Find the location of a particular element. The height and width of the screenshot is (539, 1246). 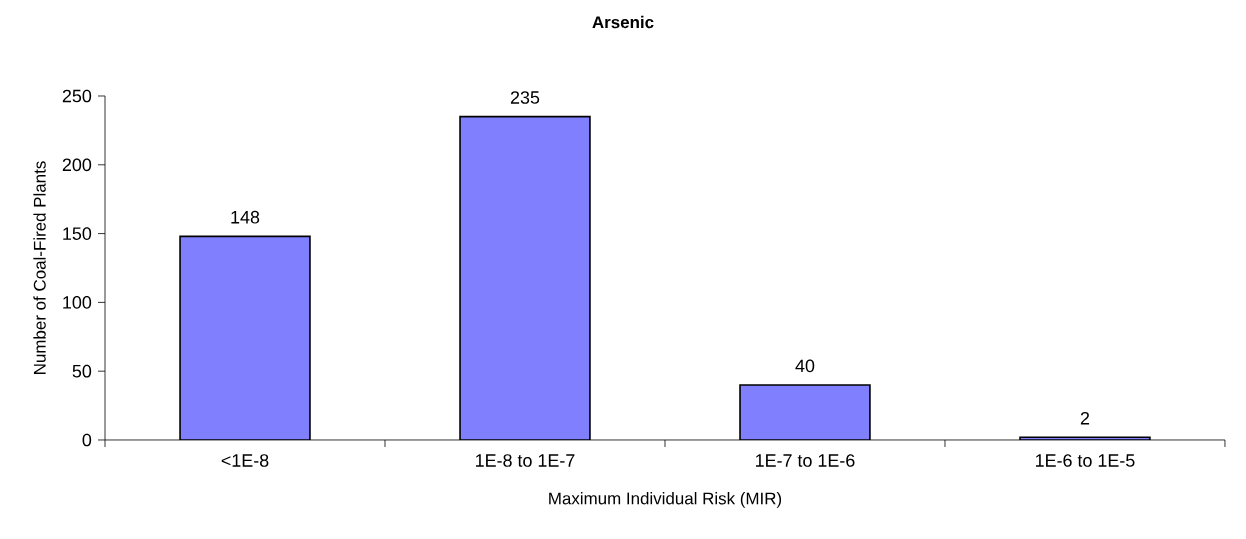

y-tick-label: 100 is located at coordinates (77, 302).